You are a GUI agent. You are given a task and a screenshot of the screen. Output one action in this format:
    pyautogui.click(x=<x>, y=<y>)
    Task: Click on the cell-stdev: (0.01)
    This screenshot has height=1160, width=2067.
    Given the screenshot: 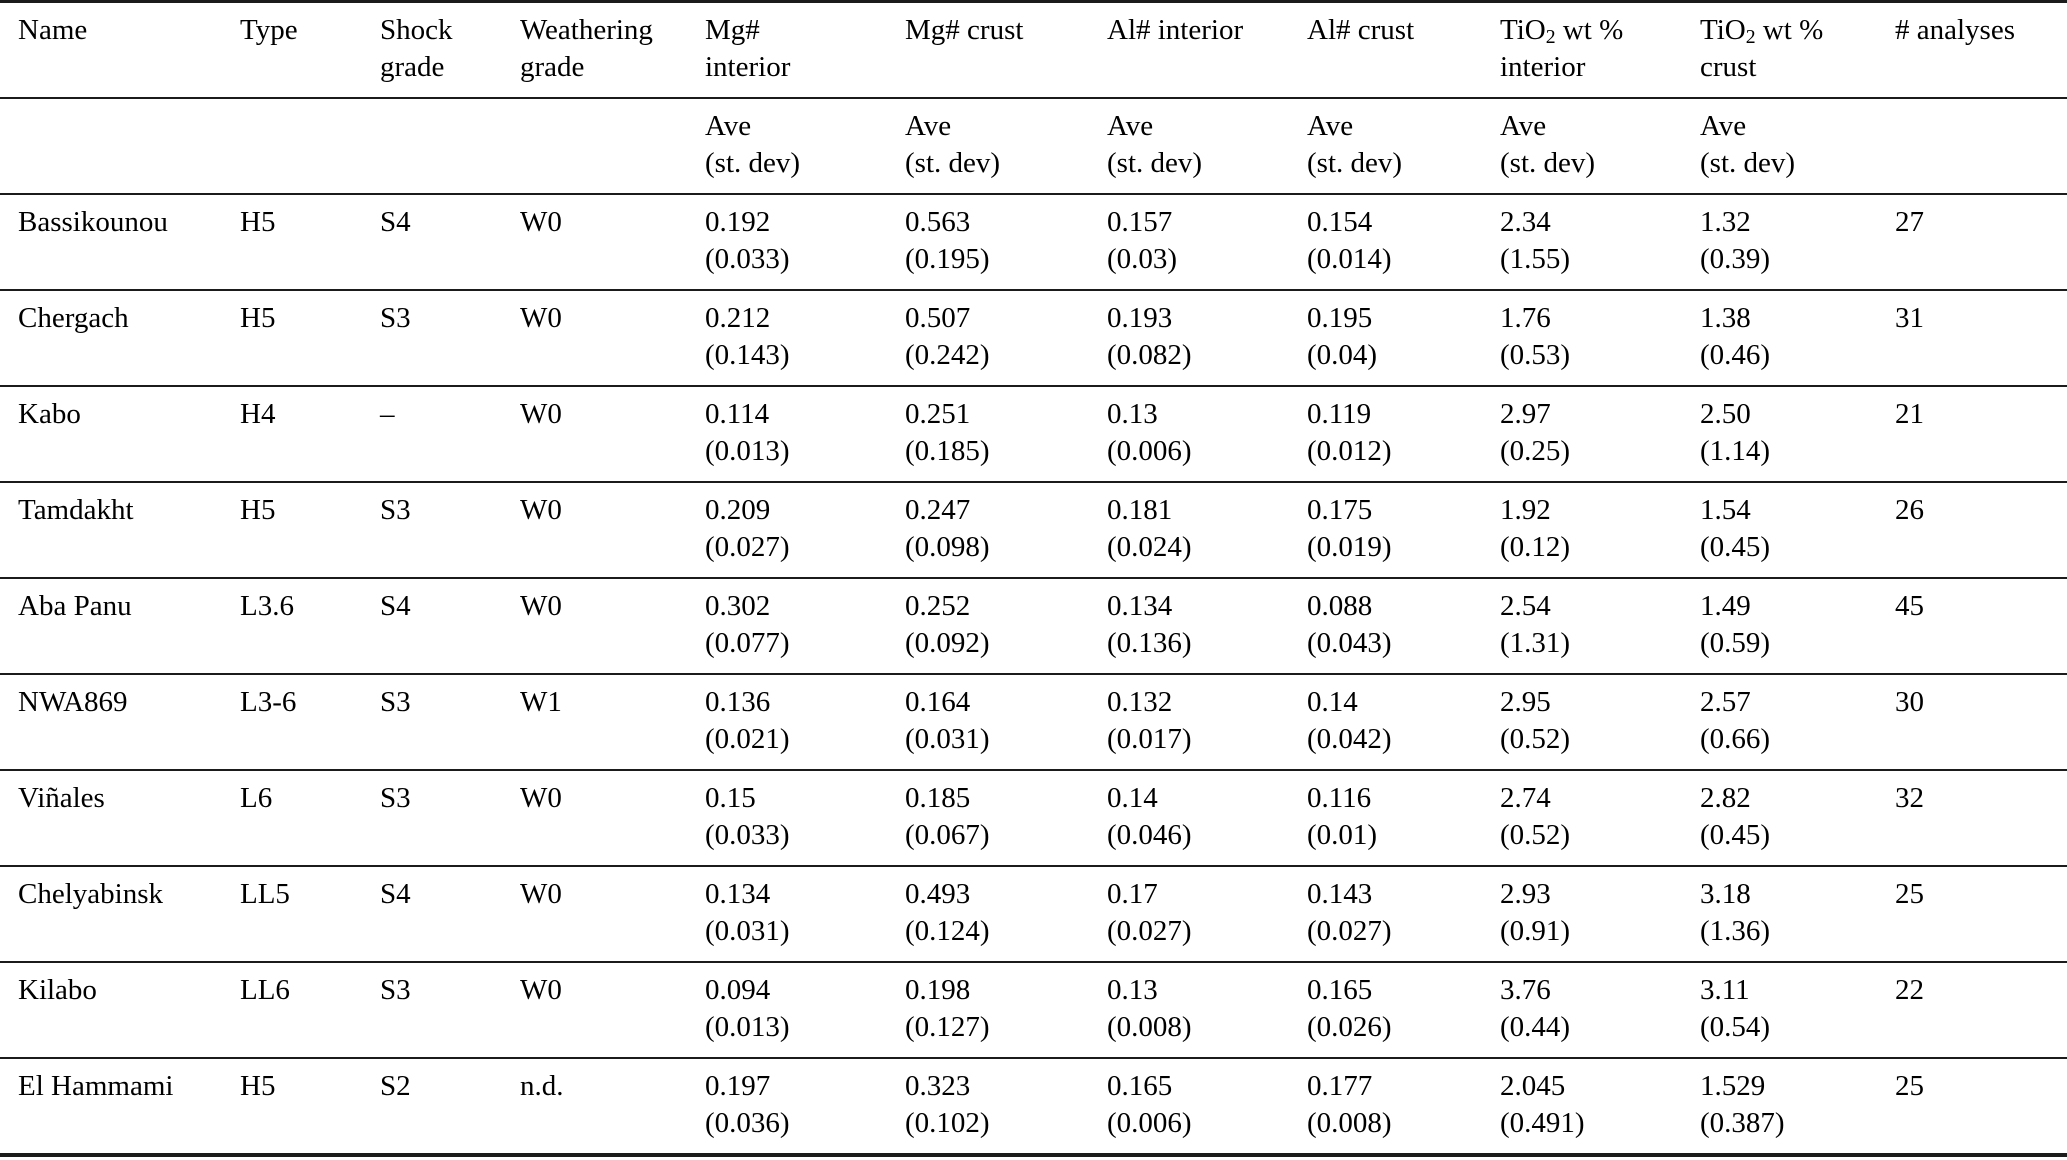 What is the action you would take?
    pyautogui.click(x=1342, y=835)
    